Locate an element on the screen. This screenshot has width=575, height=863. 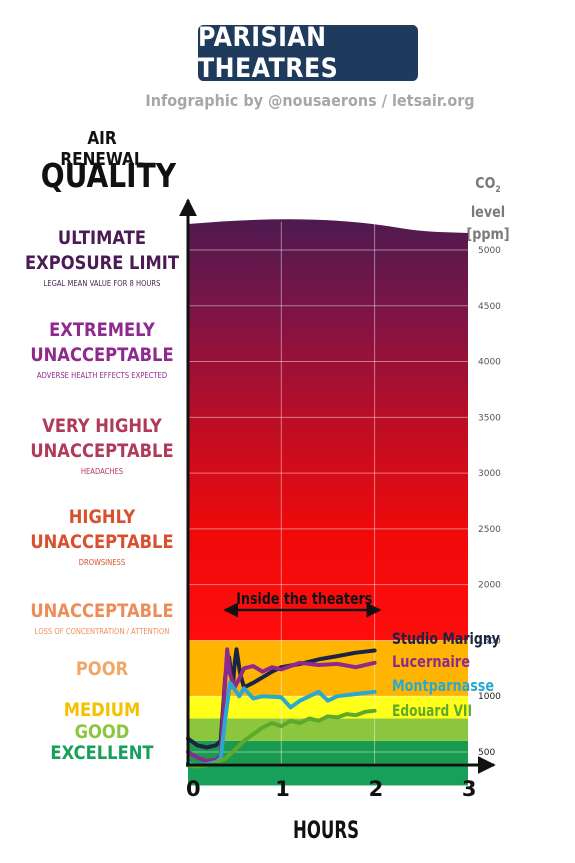
y-tick-label: 3000 is located at coordinates (489, 474).